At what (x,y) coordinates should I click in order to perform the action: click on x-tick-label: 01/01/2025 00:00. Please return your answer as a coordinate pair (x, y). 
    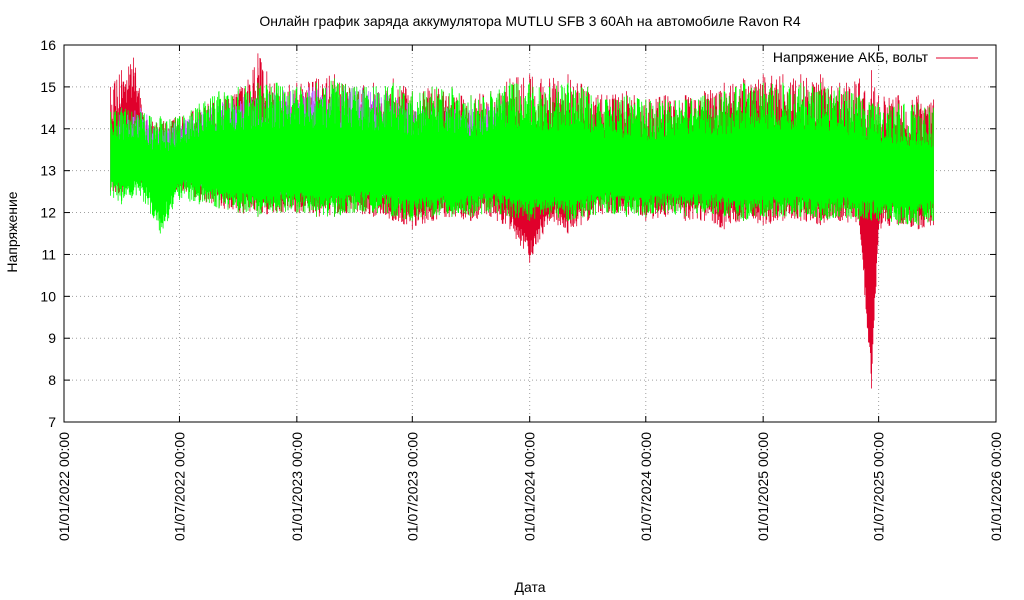
    Looking at the image, I should click on (763, 486).